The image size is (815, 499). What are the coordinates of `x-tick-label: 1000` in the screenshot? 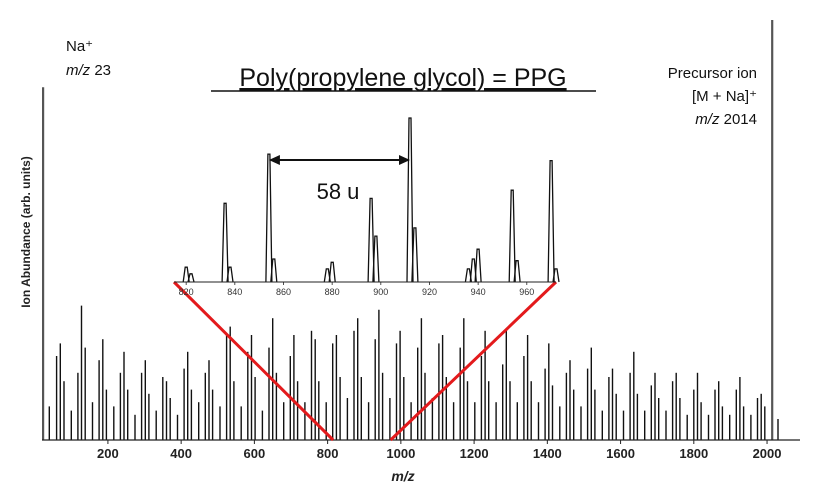 It's located at (400, 453).